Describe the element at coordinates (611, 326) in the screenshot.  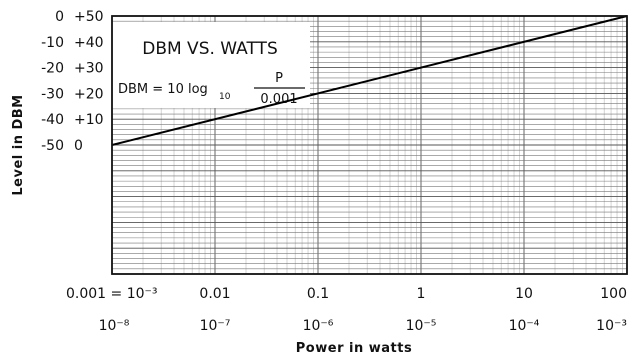
I see `x-bottom-tick-label: 10⁻³` at that location.